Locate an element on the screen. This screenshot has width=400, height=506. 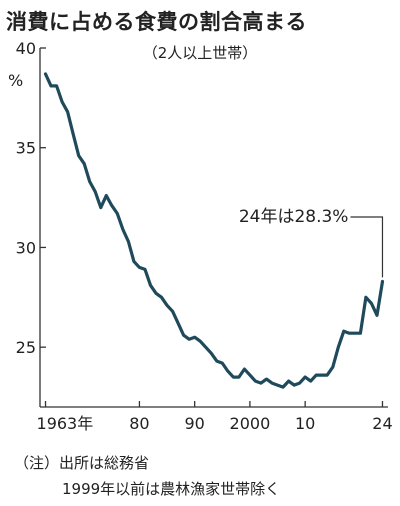
x-tick-label: 80 is located at coordinates (139, 423).